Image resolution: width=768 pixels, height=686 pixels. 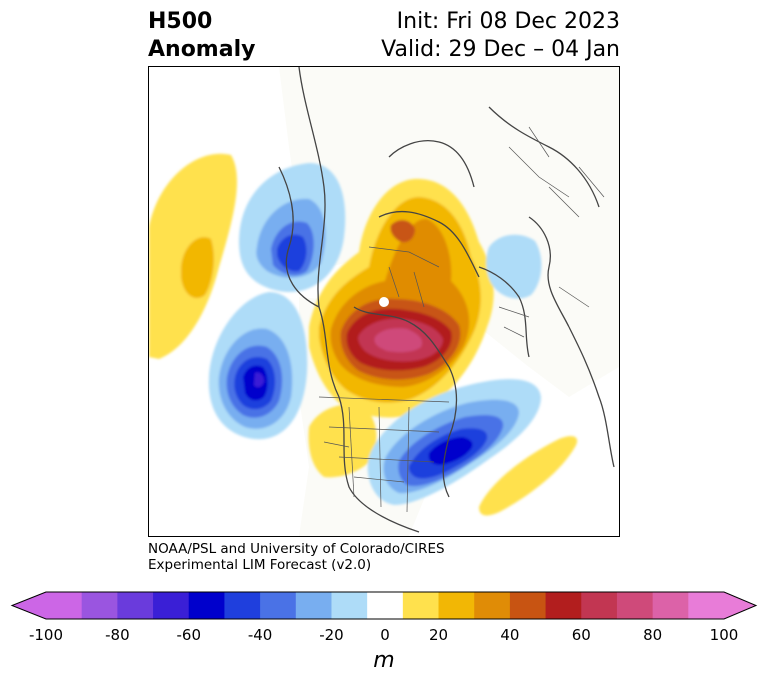 I want to click on title-subtitle: Anomaly, so click(x=202, y=49).